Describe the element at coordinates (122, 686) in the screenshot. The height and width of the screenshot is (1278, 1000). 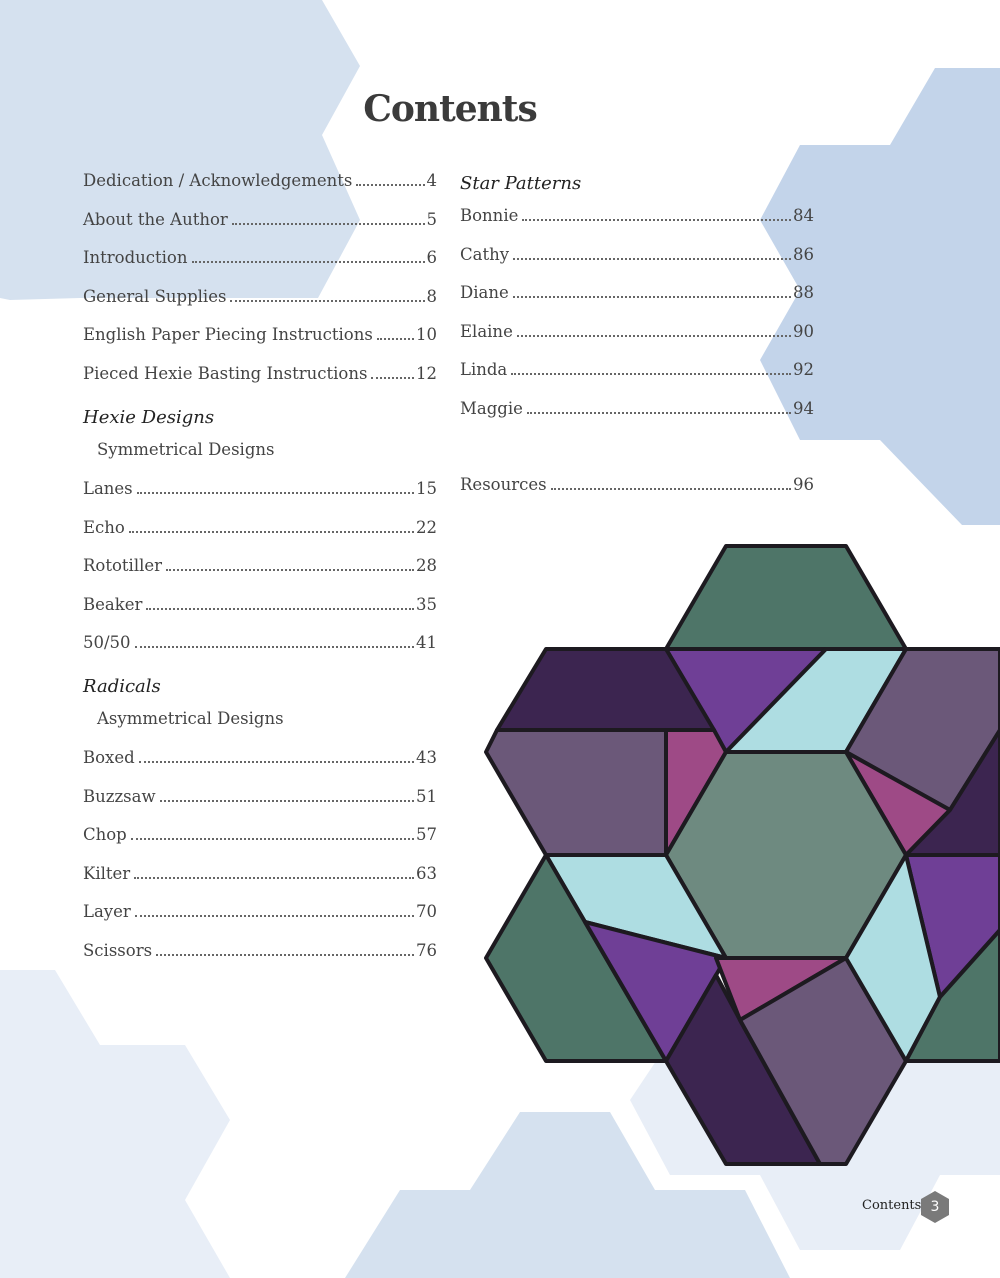
I see `section-heading: Radicals` at that location.